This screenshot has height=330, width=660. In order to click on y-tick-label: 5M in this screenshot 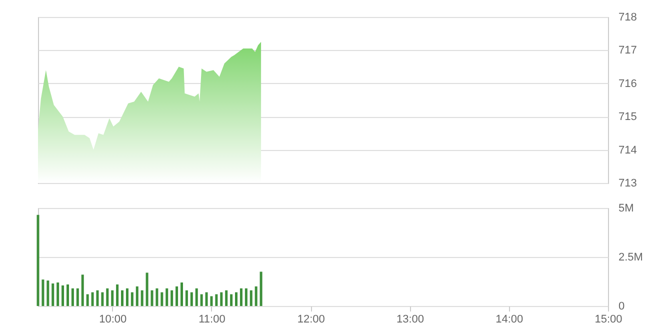, I will do `click(626, 208)`.